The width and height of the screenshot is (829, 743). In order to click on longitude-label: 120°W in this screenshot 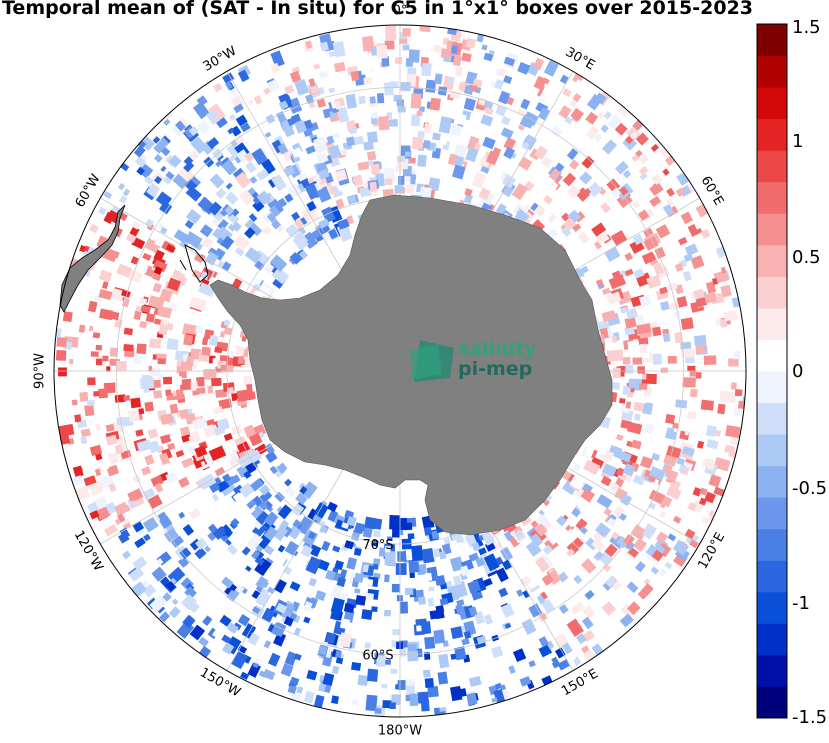, I will do `click(88, 551)`.